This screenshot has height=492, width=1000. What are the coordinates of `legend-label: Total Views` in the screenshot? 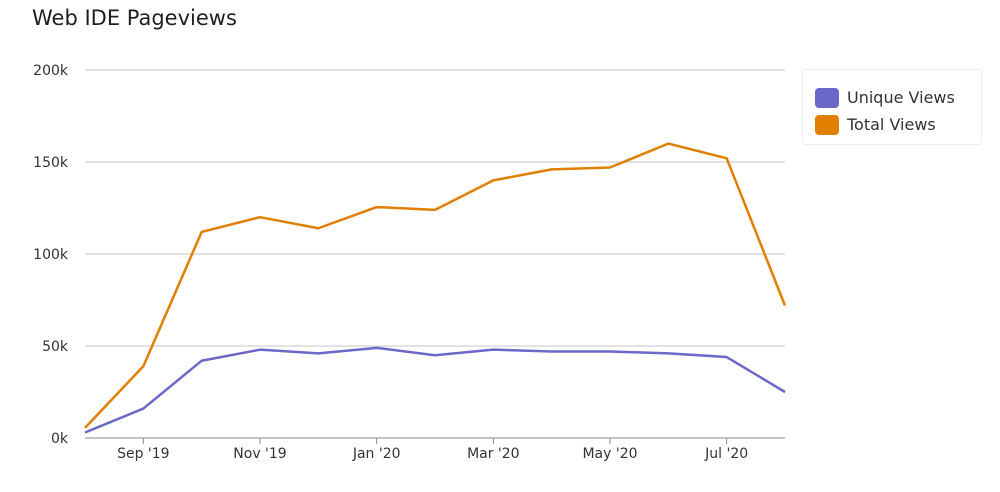 It's located at (891, 124).